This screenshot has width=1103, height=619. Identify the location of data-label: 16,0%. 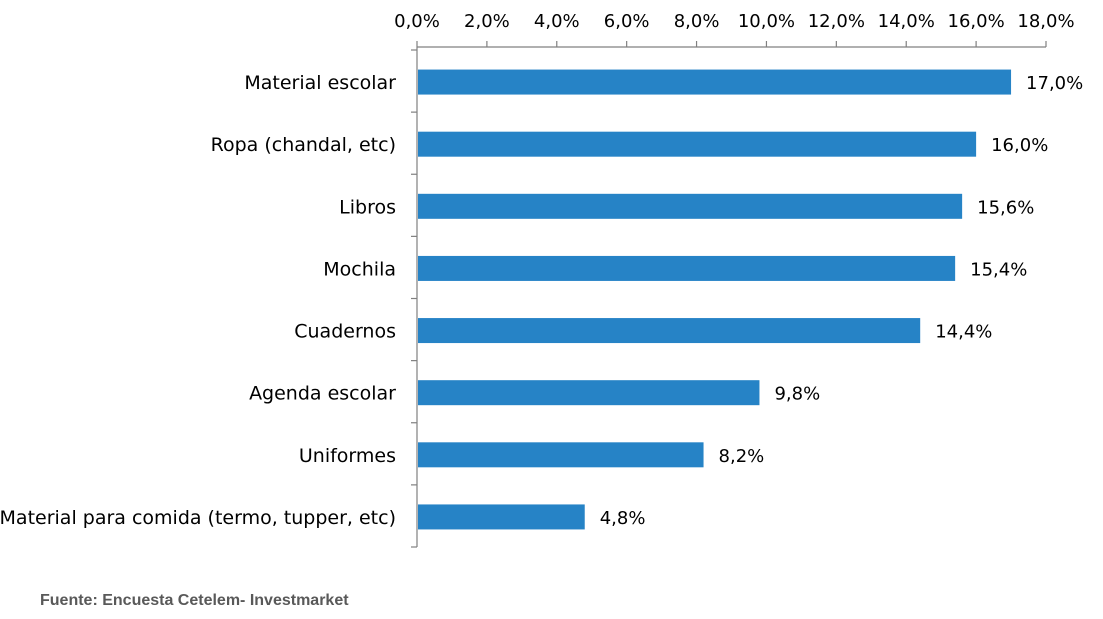
(1019, 145).